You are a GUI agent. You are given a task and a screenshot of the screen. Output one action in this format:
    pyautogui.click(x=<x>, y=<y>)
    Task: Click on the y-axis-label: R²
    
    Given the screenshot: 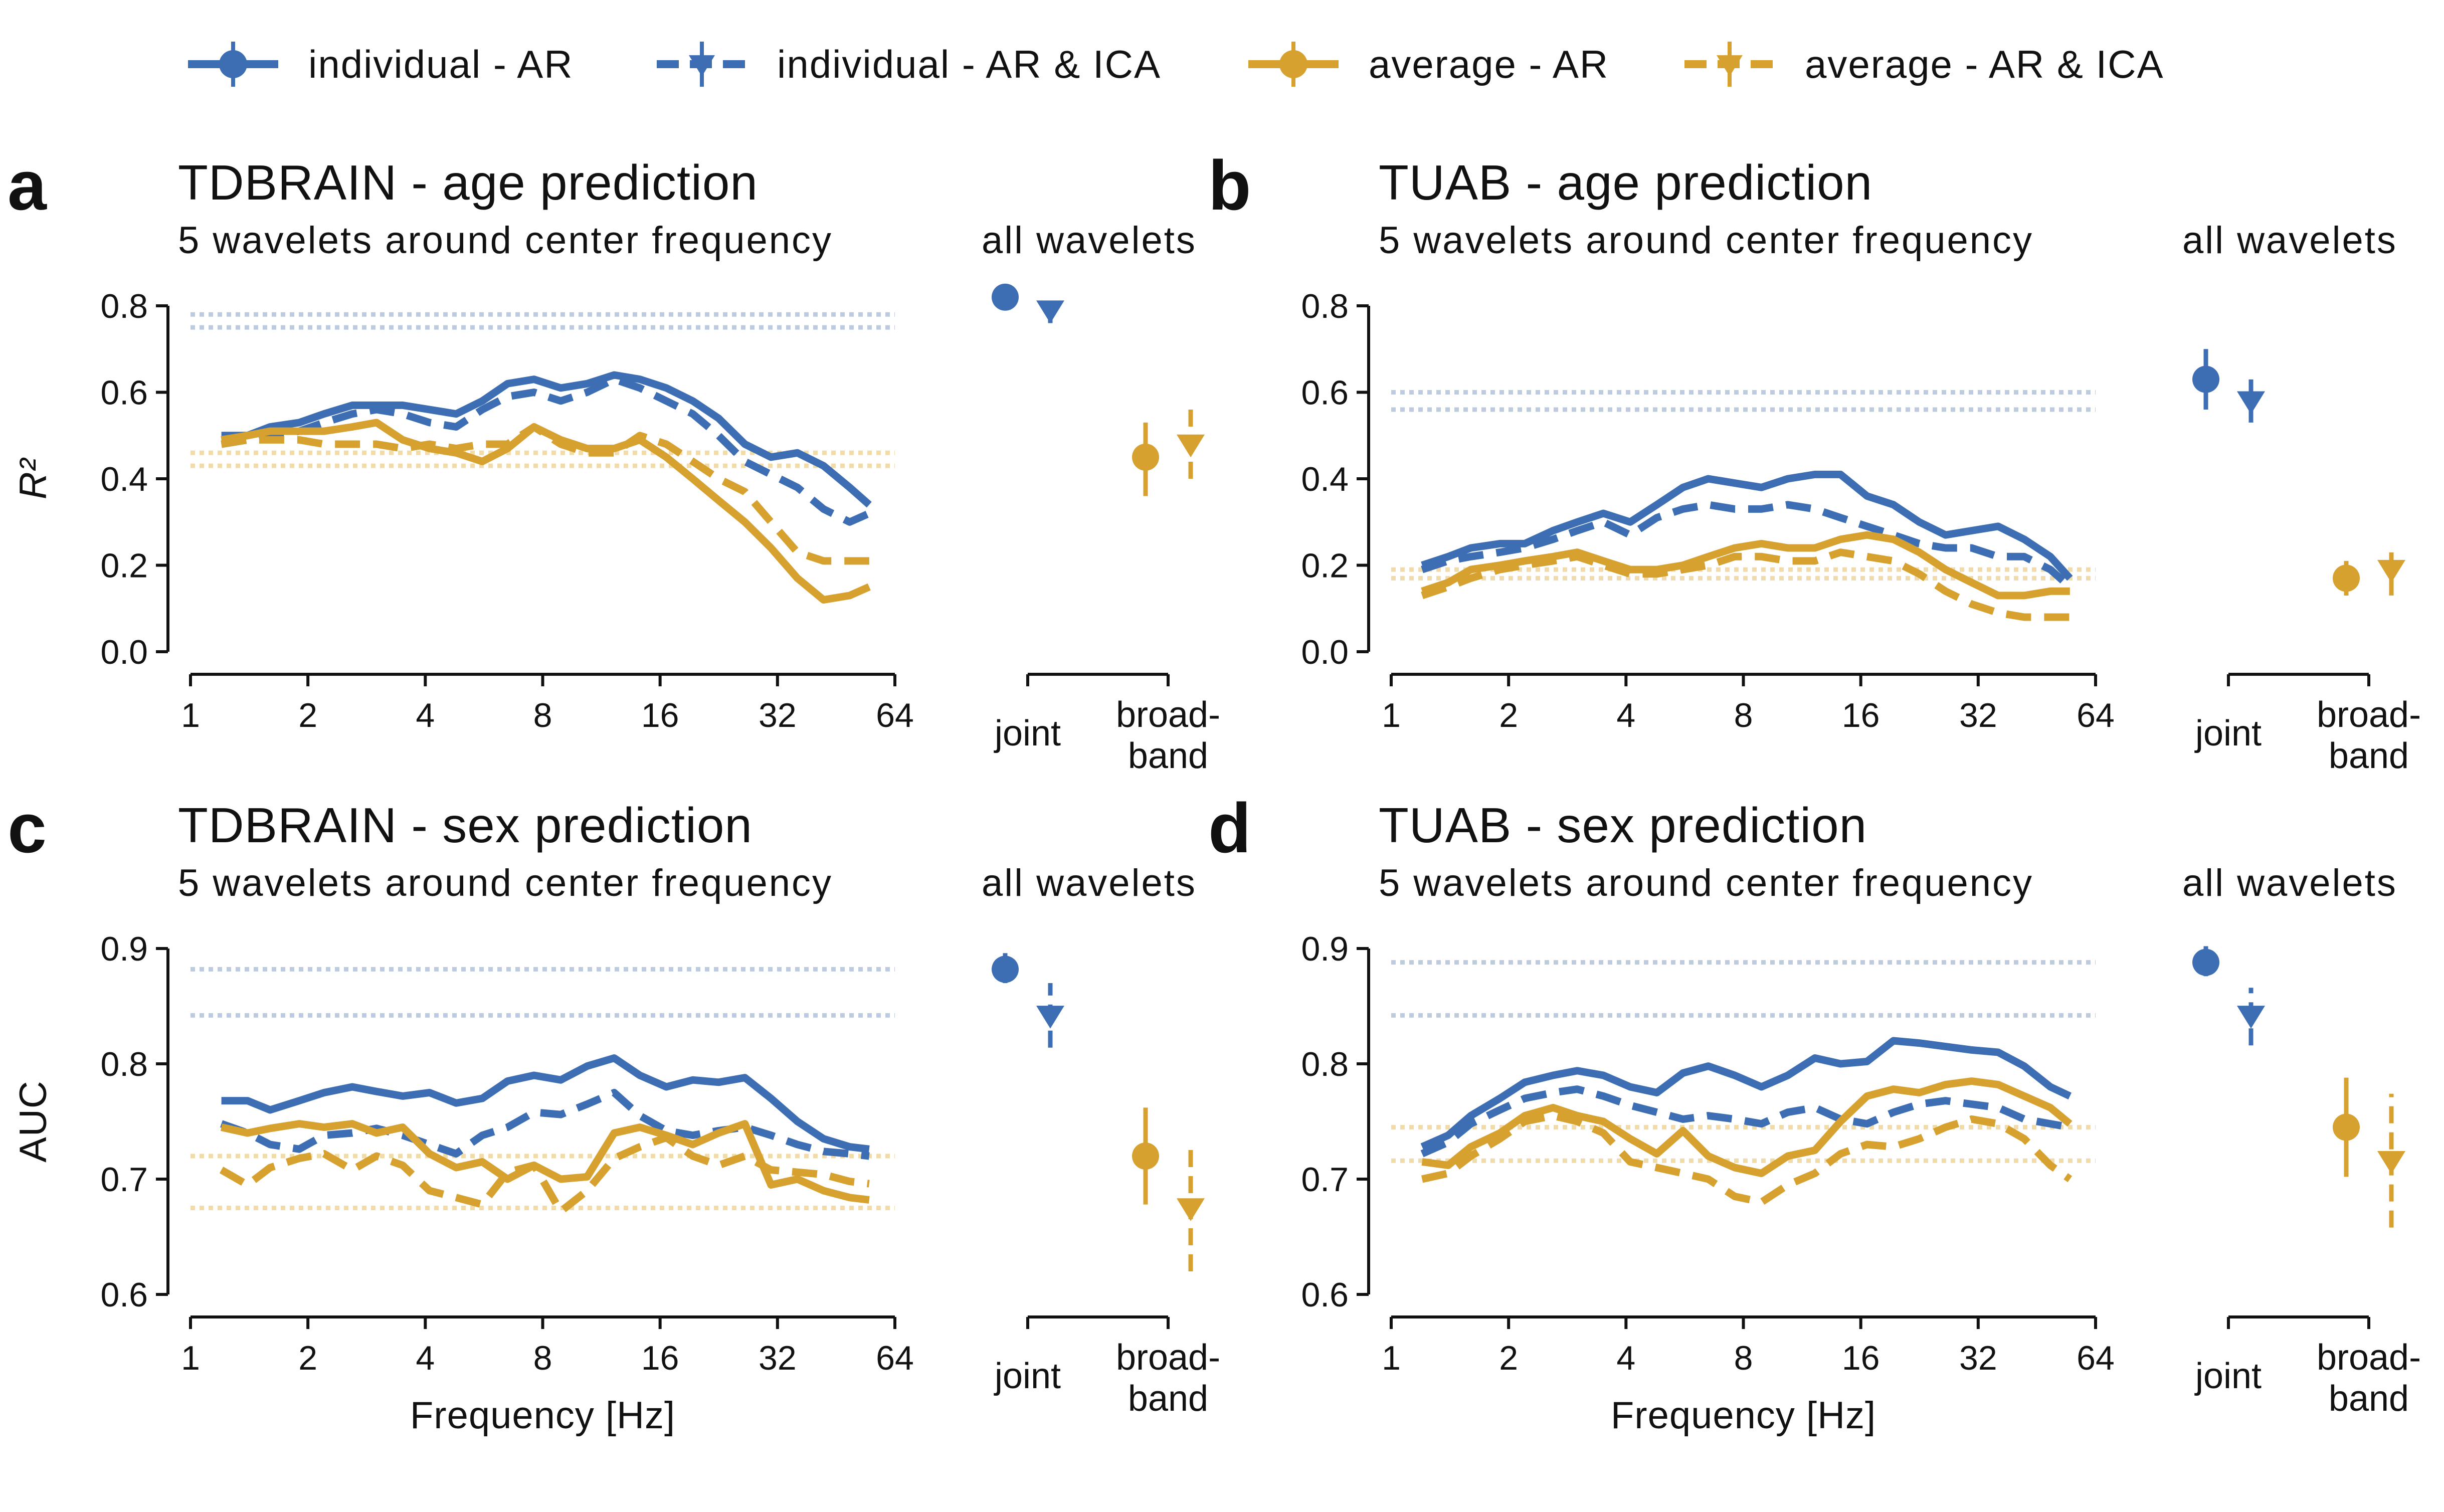 What is the action you would take?
    pyautogui.click(x=33, y=478)
    